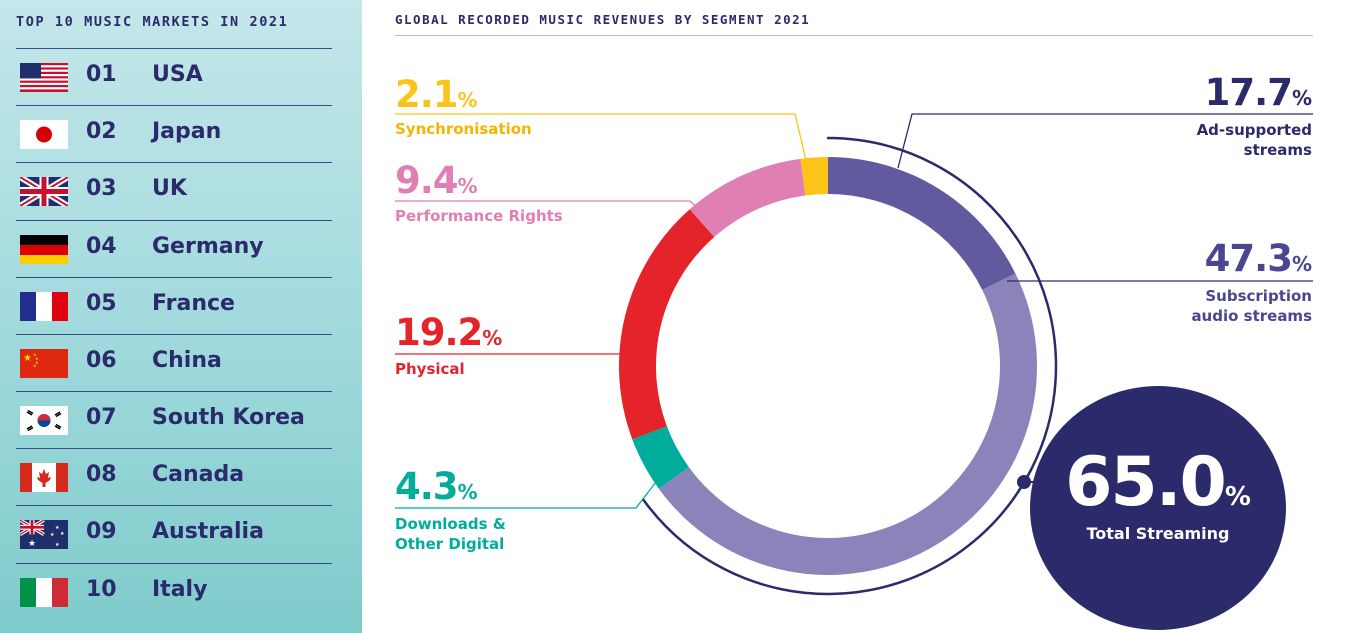 Image resolution: width=1360 pixels, height=633 pixels. What do you see at coordinates (747, 197) in the screenshot?
I see `slice-performance-rights` at bounding box center [747, 197].